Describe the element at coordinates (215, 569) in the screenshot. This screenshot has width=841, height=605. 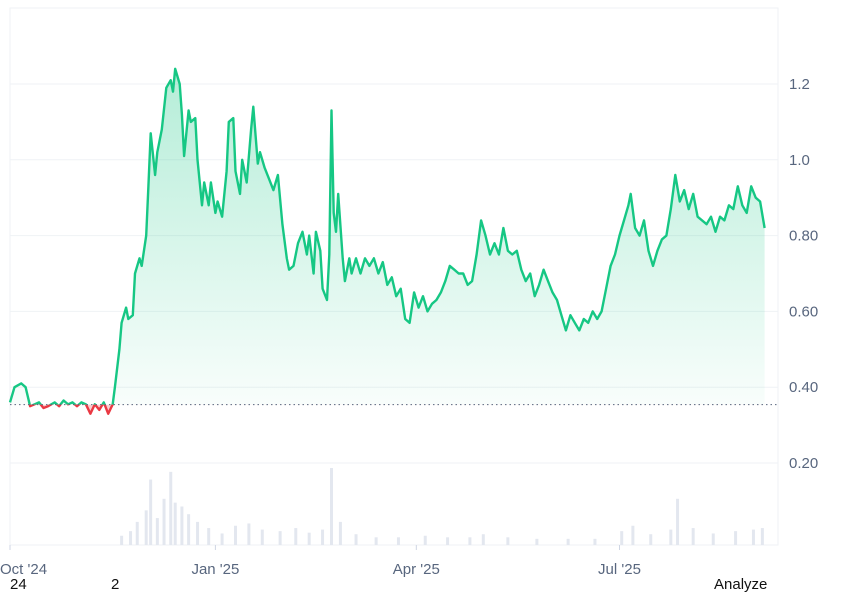
I see `x-tick-label: Jan '25` at that location.